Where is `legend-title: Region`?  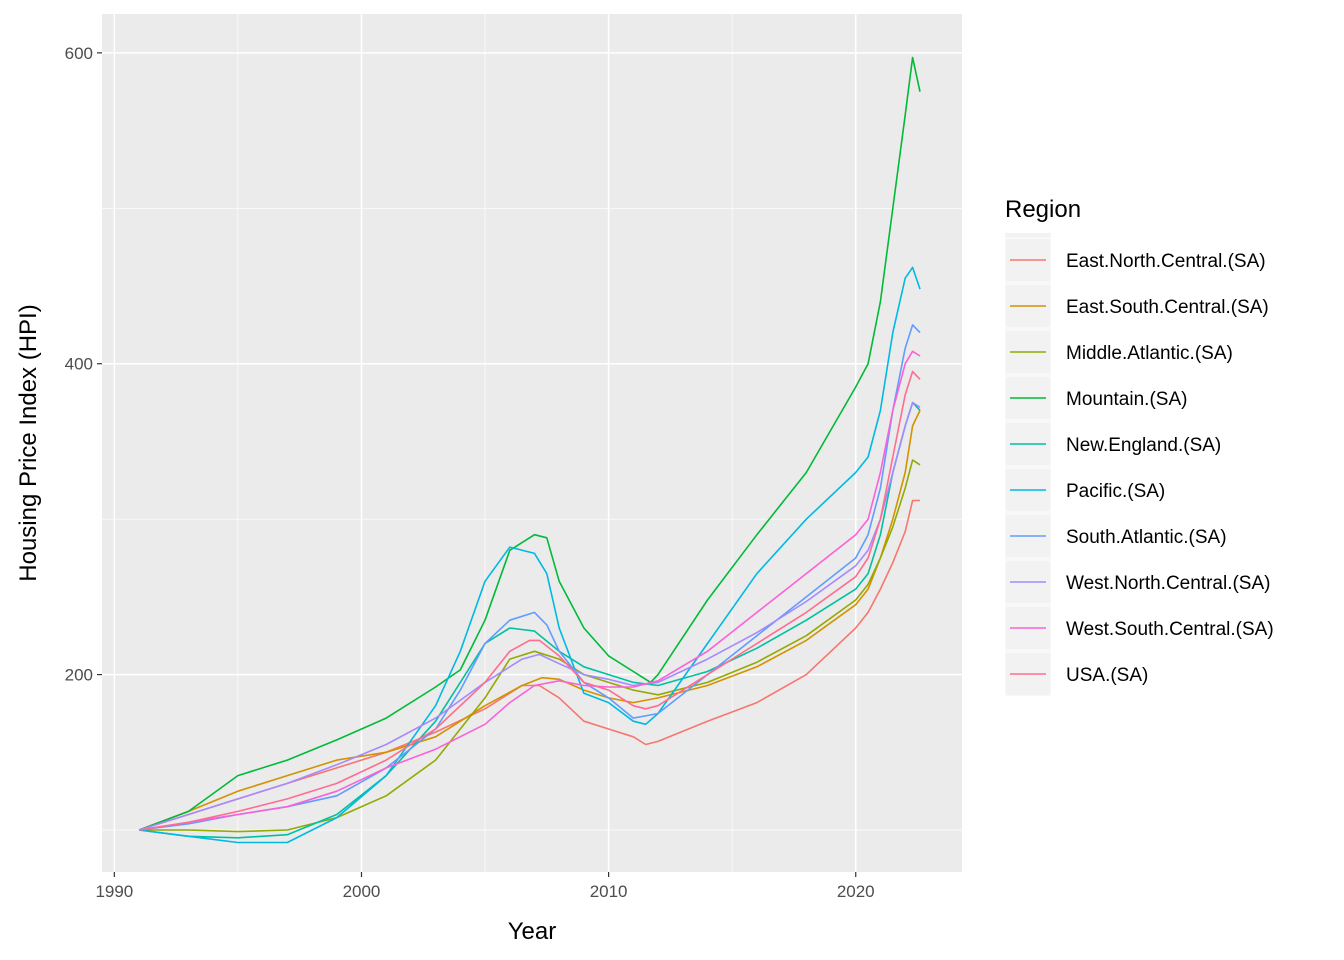 legend-title: Region is located at coordinates (1043, 209).